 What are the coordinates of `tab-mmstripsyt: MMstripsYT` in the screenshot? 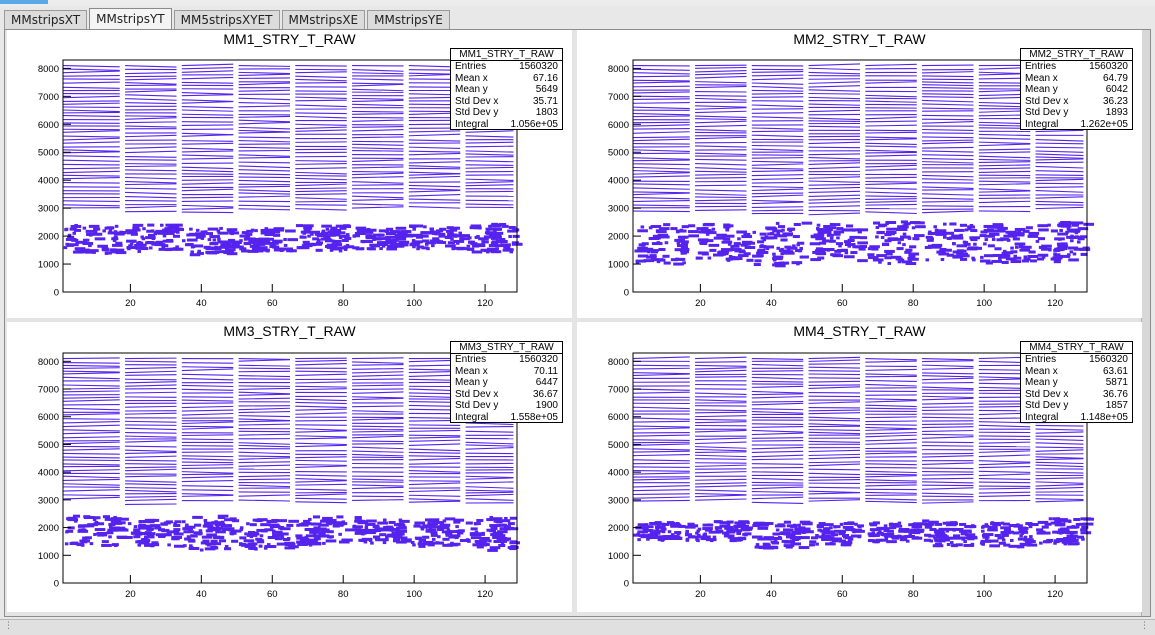 It's located at (130, 18).